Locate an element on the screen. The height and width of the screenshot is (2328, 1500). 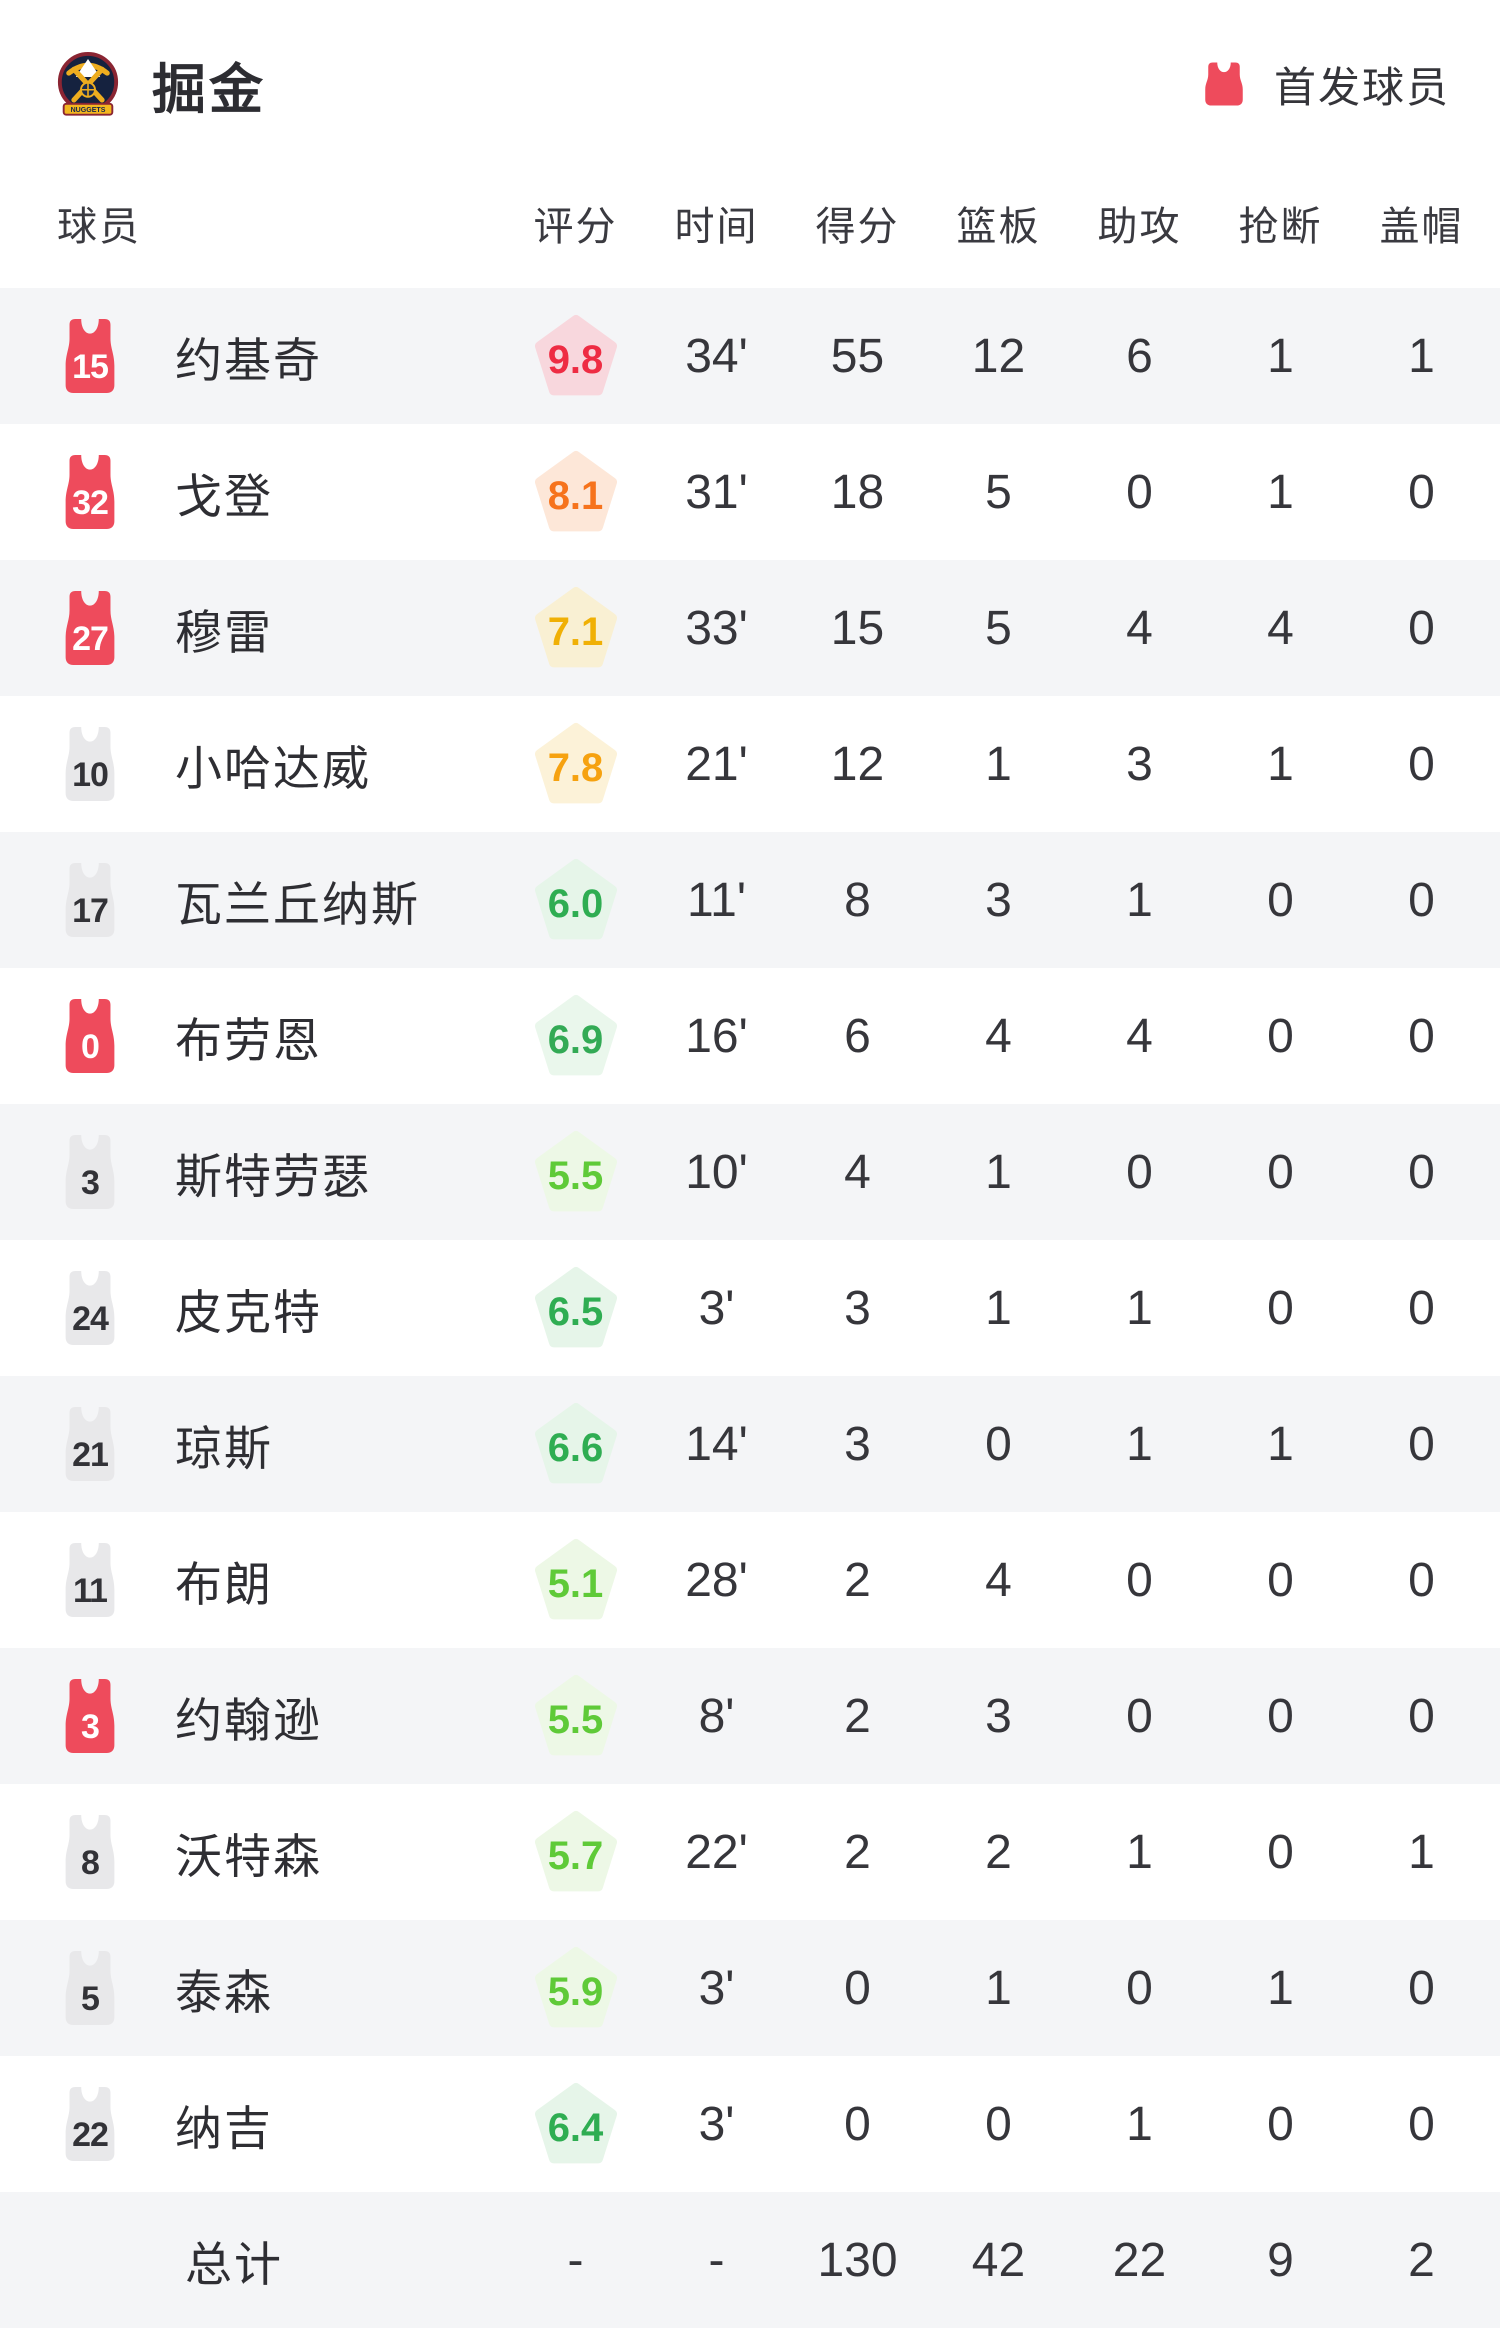
rating-badge: 6.4 is located at coordinates (575, 2124).